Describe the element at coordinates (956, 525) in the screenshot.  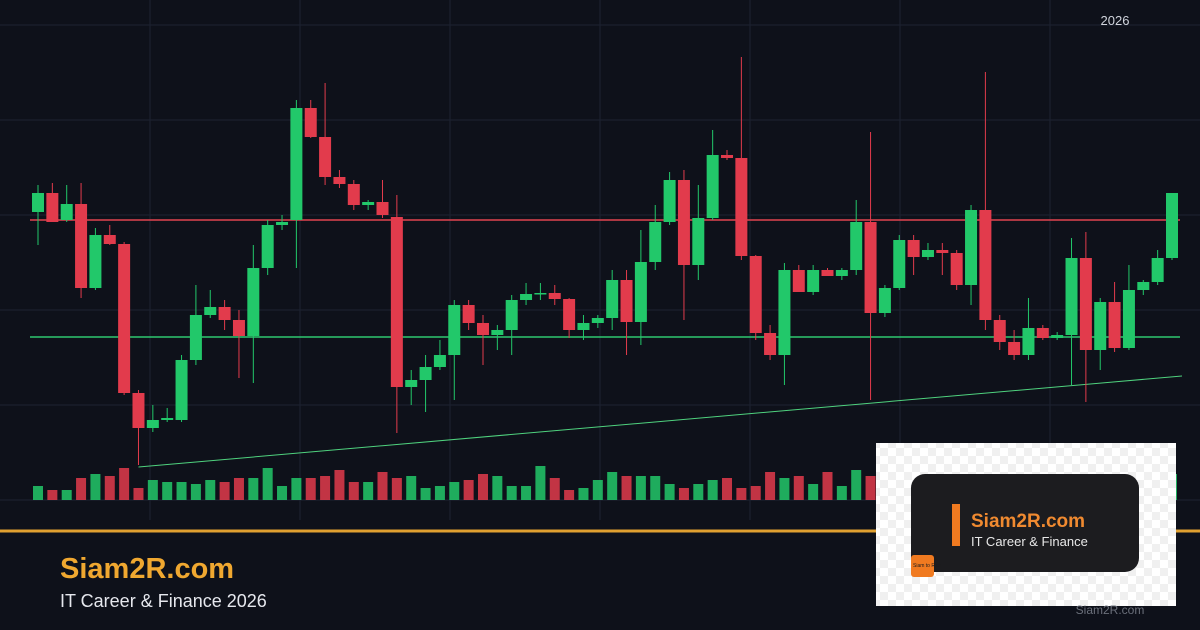
I see `card-accent` at that location.